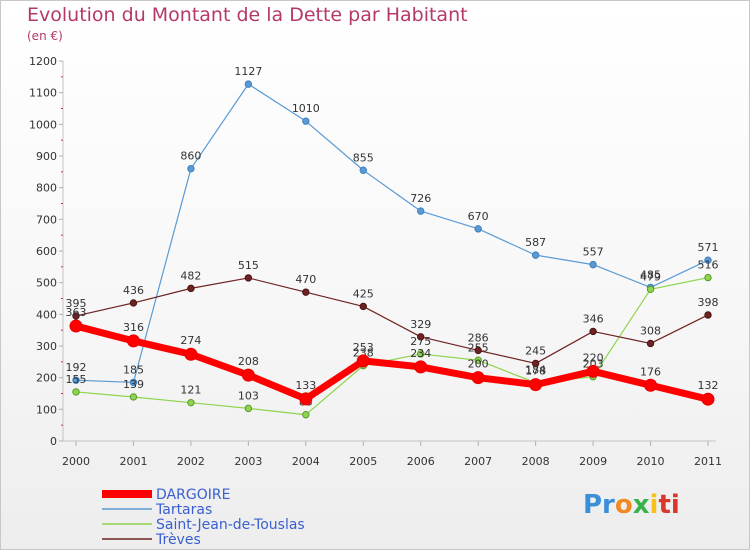 The width and height of the screenshot is (750, 550). Describe the element at coordinates (535, 350) in the screenshot. I see `data-label-treves: 245` at that location.